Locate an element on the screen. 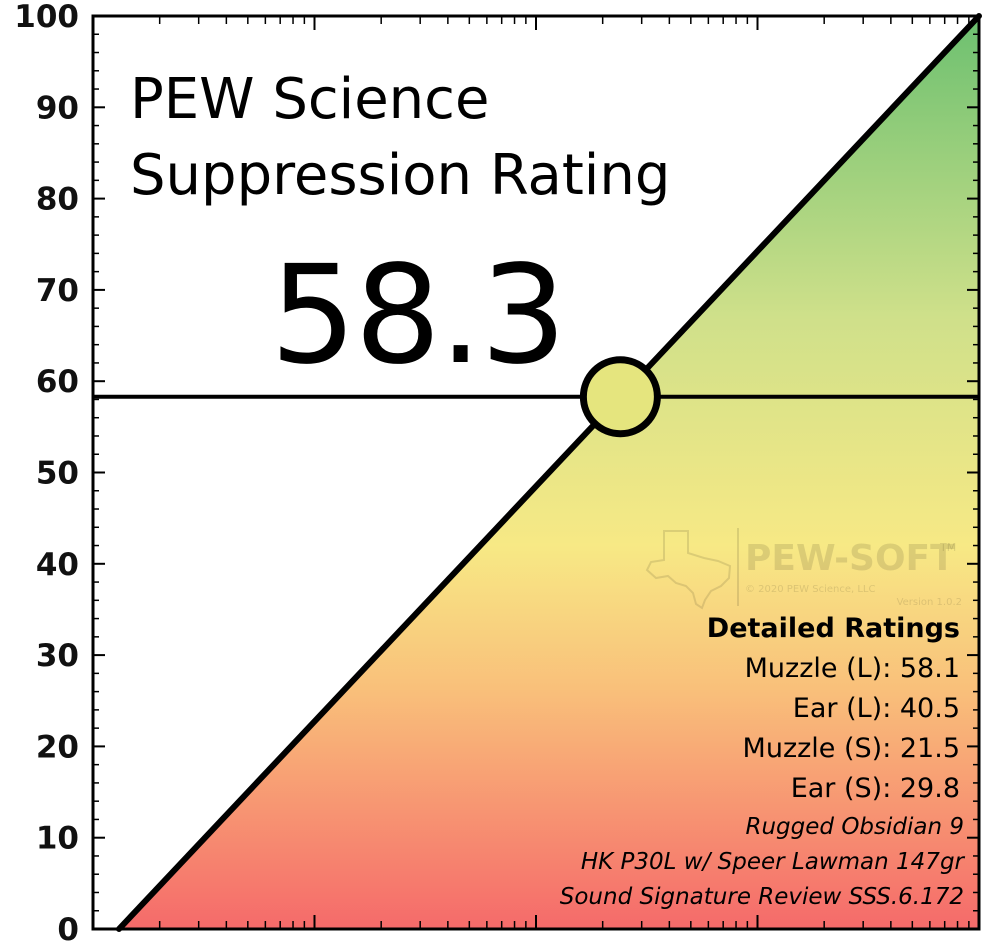 The width and height of the screenshot is (987, 948). info-suppressor: Rugged Obsidian 9 is located at coordinates (855, 827).